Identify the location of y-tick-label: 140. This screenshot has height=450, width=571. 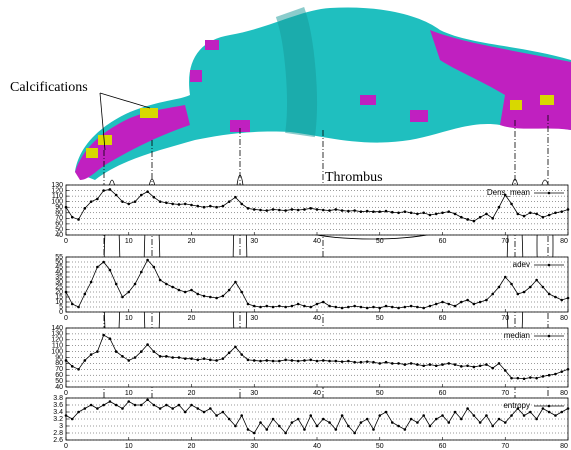
(57, 328).